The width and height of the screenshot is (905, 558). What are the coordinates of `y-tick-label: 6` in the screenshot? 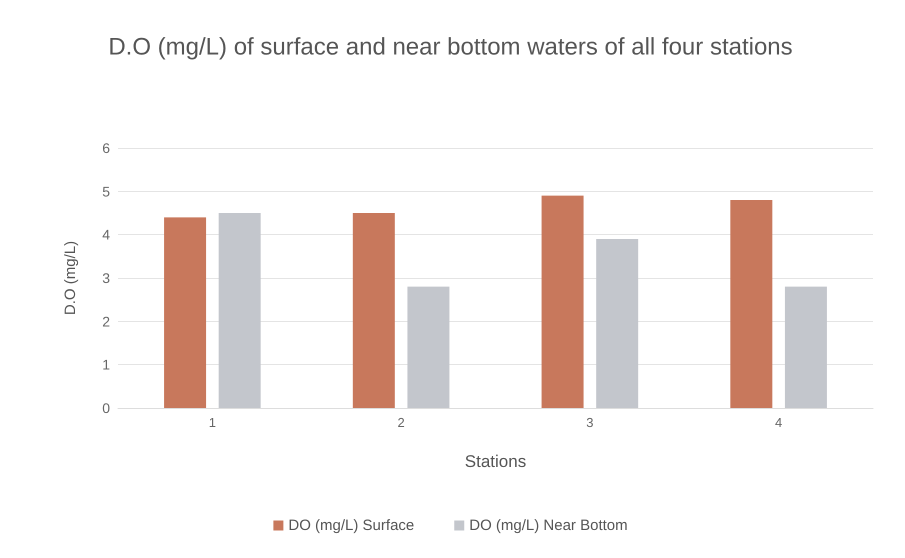 It's located at (106, 148).